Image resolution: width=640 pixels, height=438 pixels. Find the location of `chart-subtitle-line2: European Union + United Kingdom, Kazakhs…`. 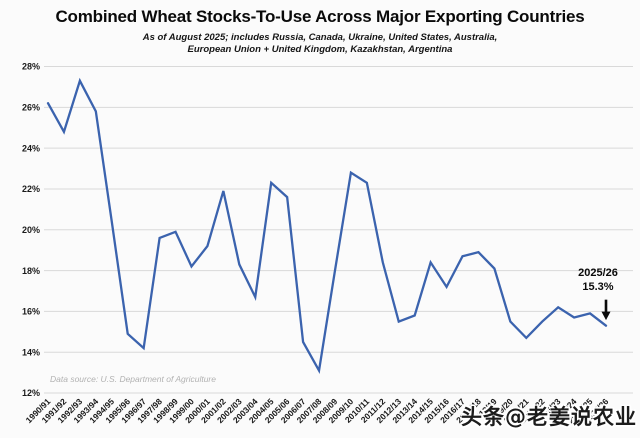

chart-subtitle-line2: European Union + United Kingdom, Kazakhs… is located at coordinates (320, 49).